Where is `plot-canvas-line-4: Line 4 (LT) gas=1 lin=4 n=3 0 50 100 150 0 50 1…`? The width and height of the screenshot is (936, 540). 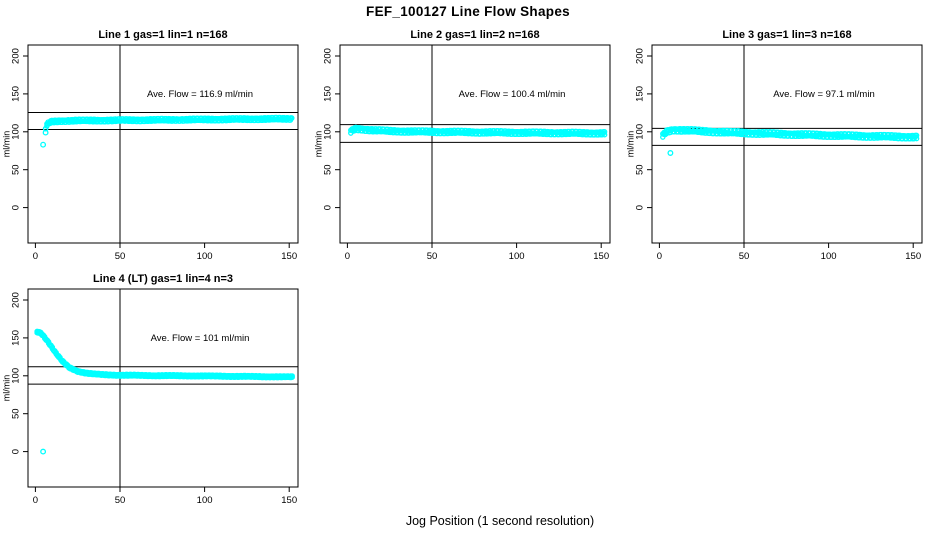
plot-canvas-line-4: Line 4 (LT) gas=1 lin=4 n=3 0 50 100 150 0 50 1… is located at coordinates (150, 389).